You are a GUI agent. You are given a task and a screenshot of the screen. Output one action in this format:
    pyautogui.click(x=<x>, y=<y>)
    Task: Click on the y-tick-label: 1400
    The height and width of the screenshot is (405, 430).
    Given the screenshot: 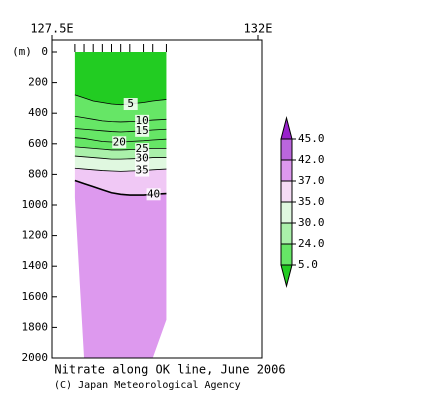 What is the action you would take?
    pyautogui.click(x=35, y=265)
    